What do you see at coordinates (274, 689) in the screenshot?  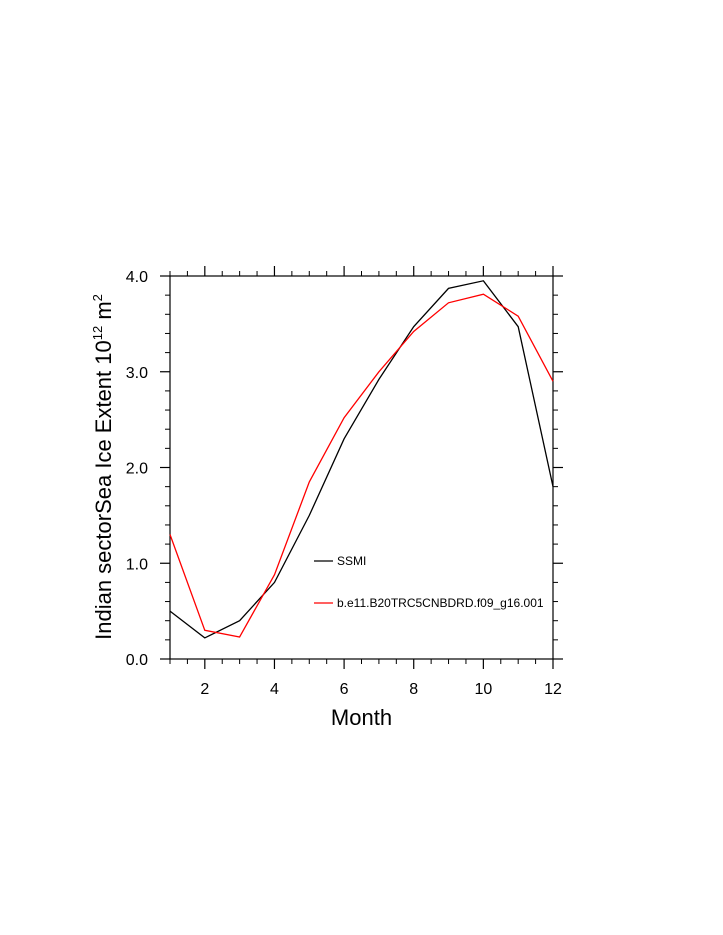 I see `x-tick-label: 4` at bounding box center [274, 689].